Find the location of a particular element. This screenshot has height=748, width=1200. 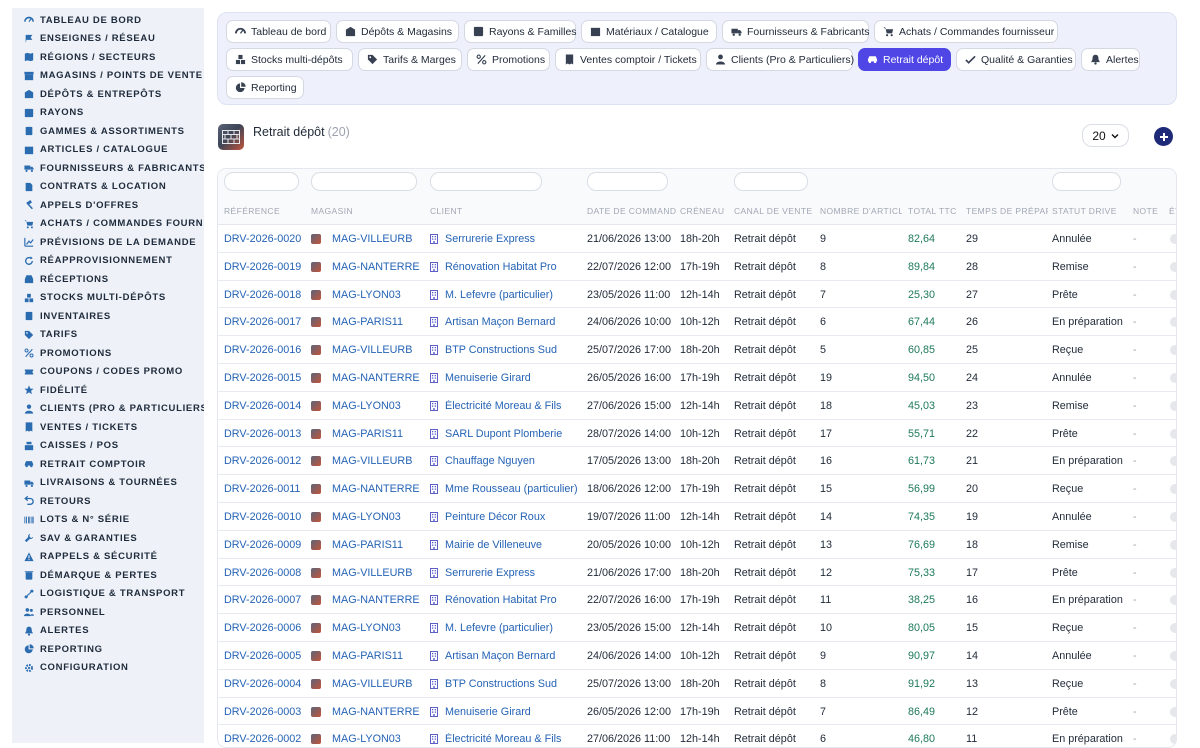

sidebar-item: PERSONNEL is located at coordinates (114, 612).